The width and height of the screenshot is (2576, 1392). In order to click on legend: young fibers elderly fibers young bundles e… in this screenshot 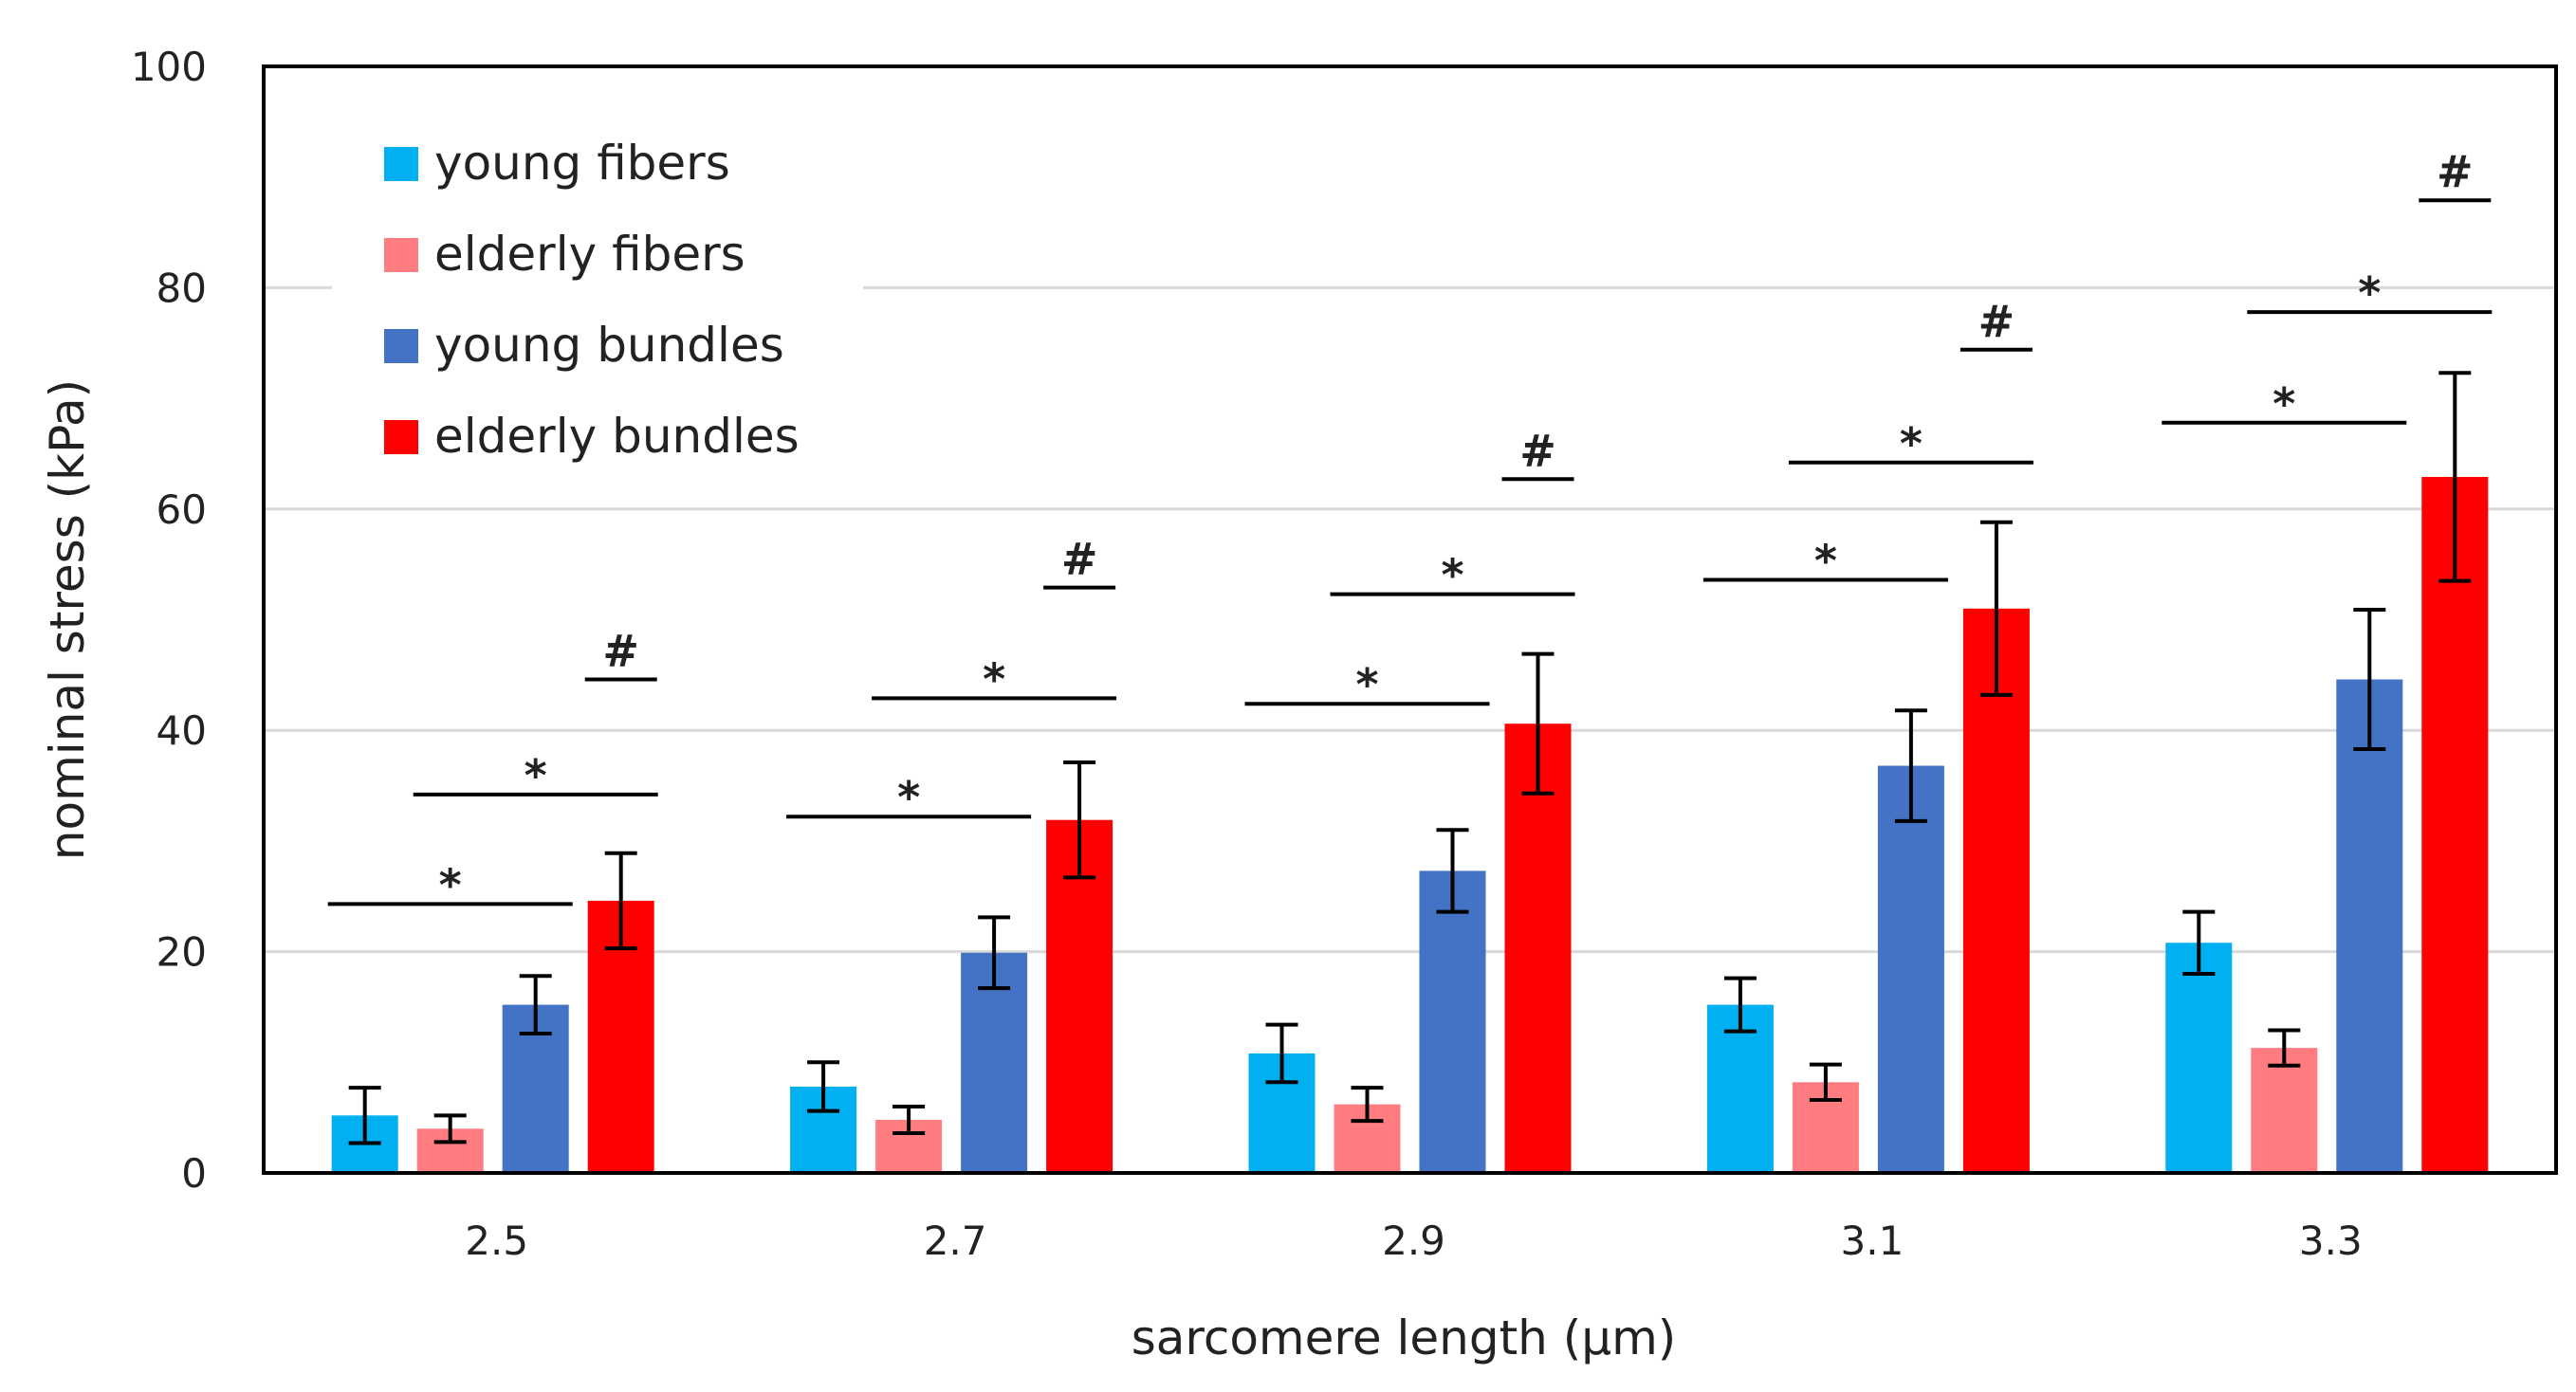, I will do `click(597, 299)`.